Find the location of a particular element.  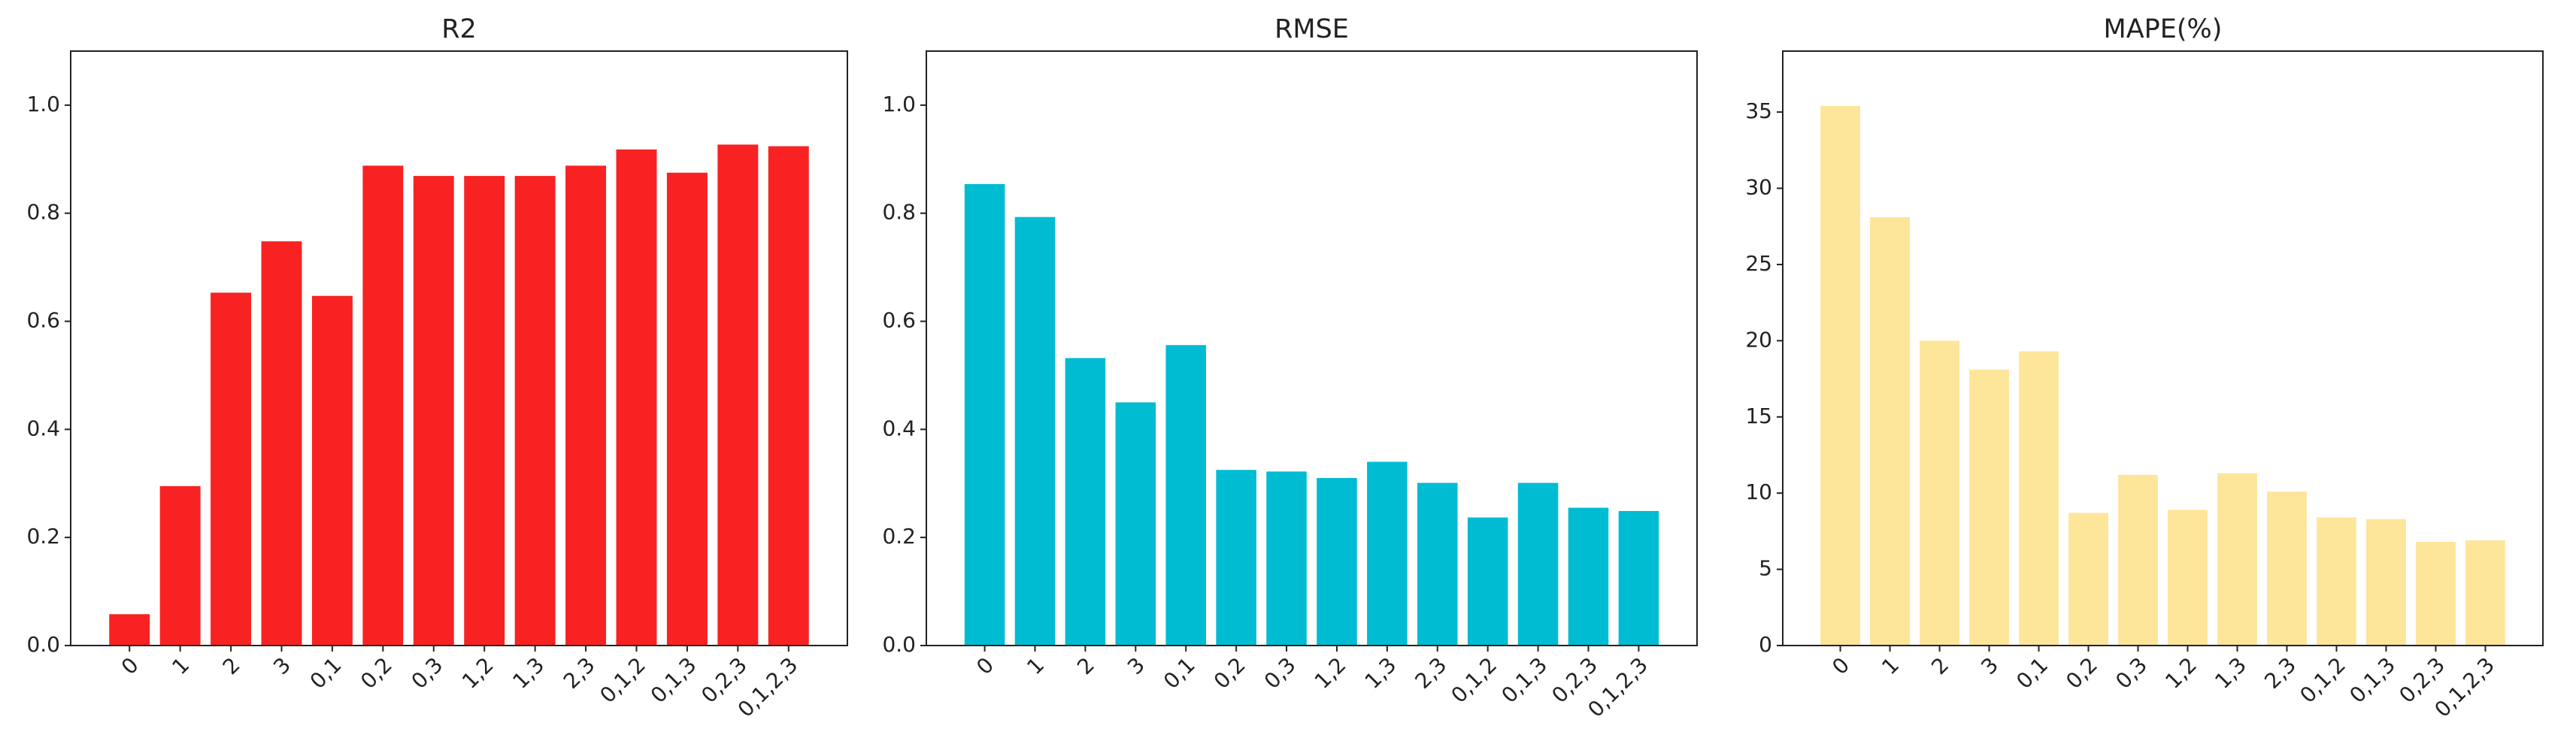

chart-title: MAPE(%) is located at coordinates (2163, 29).